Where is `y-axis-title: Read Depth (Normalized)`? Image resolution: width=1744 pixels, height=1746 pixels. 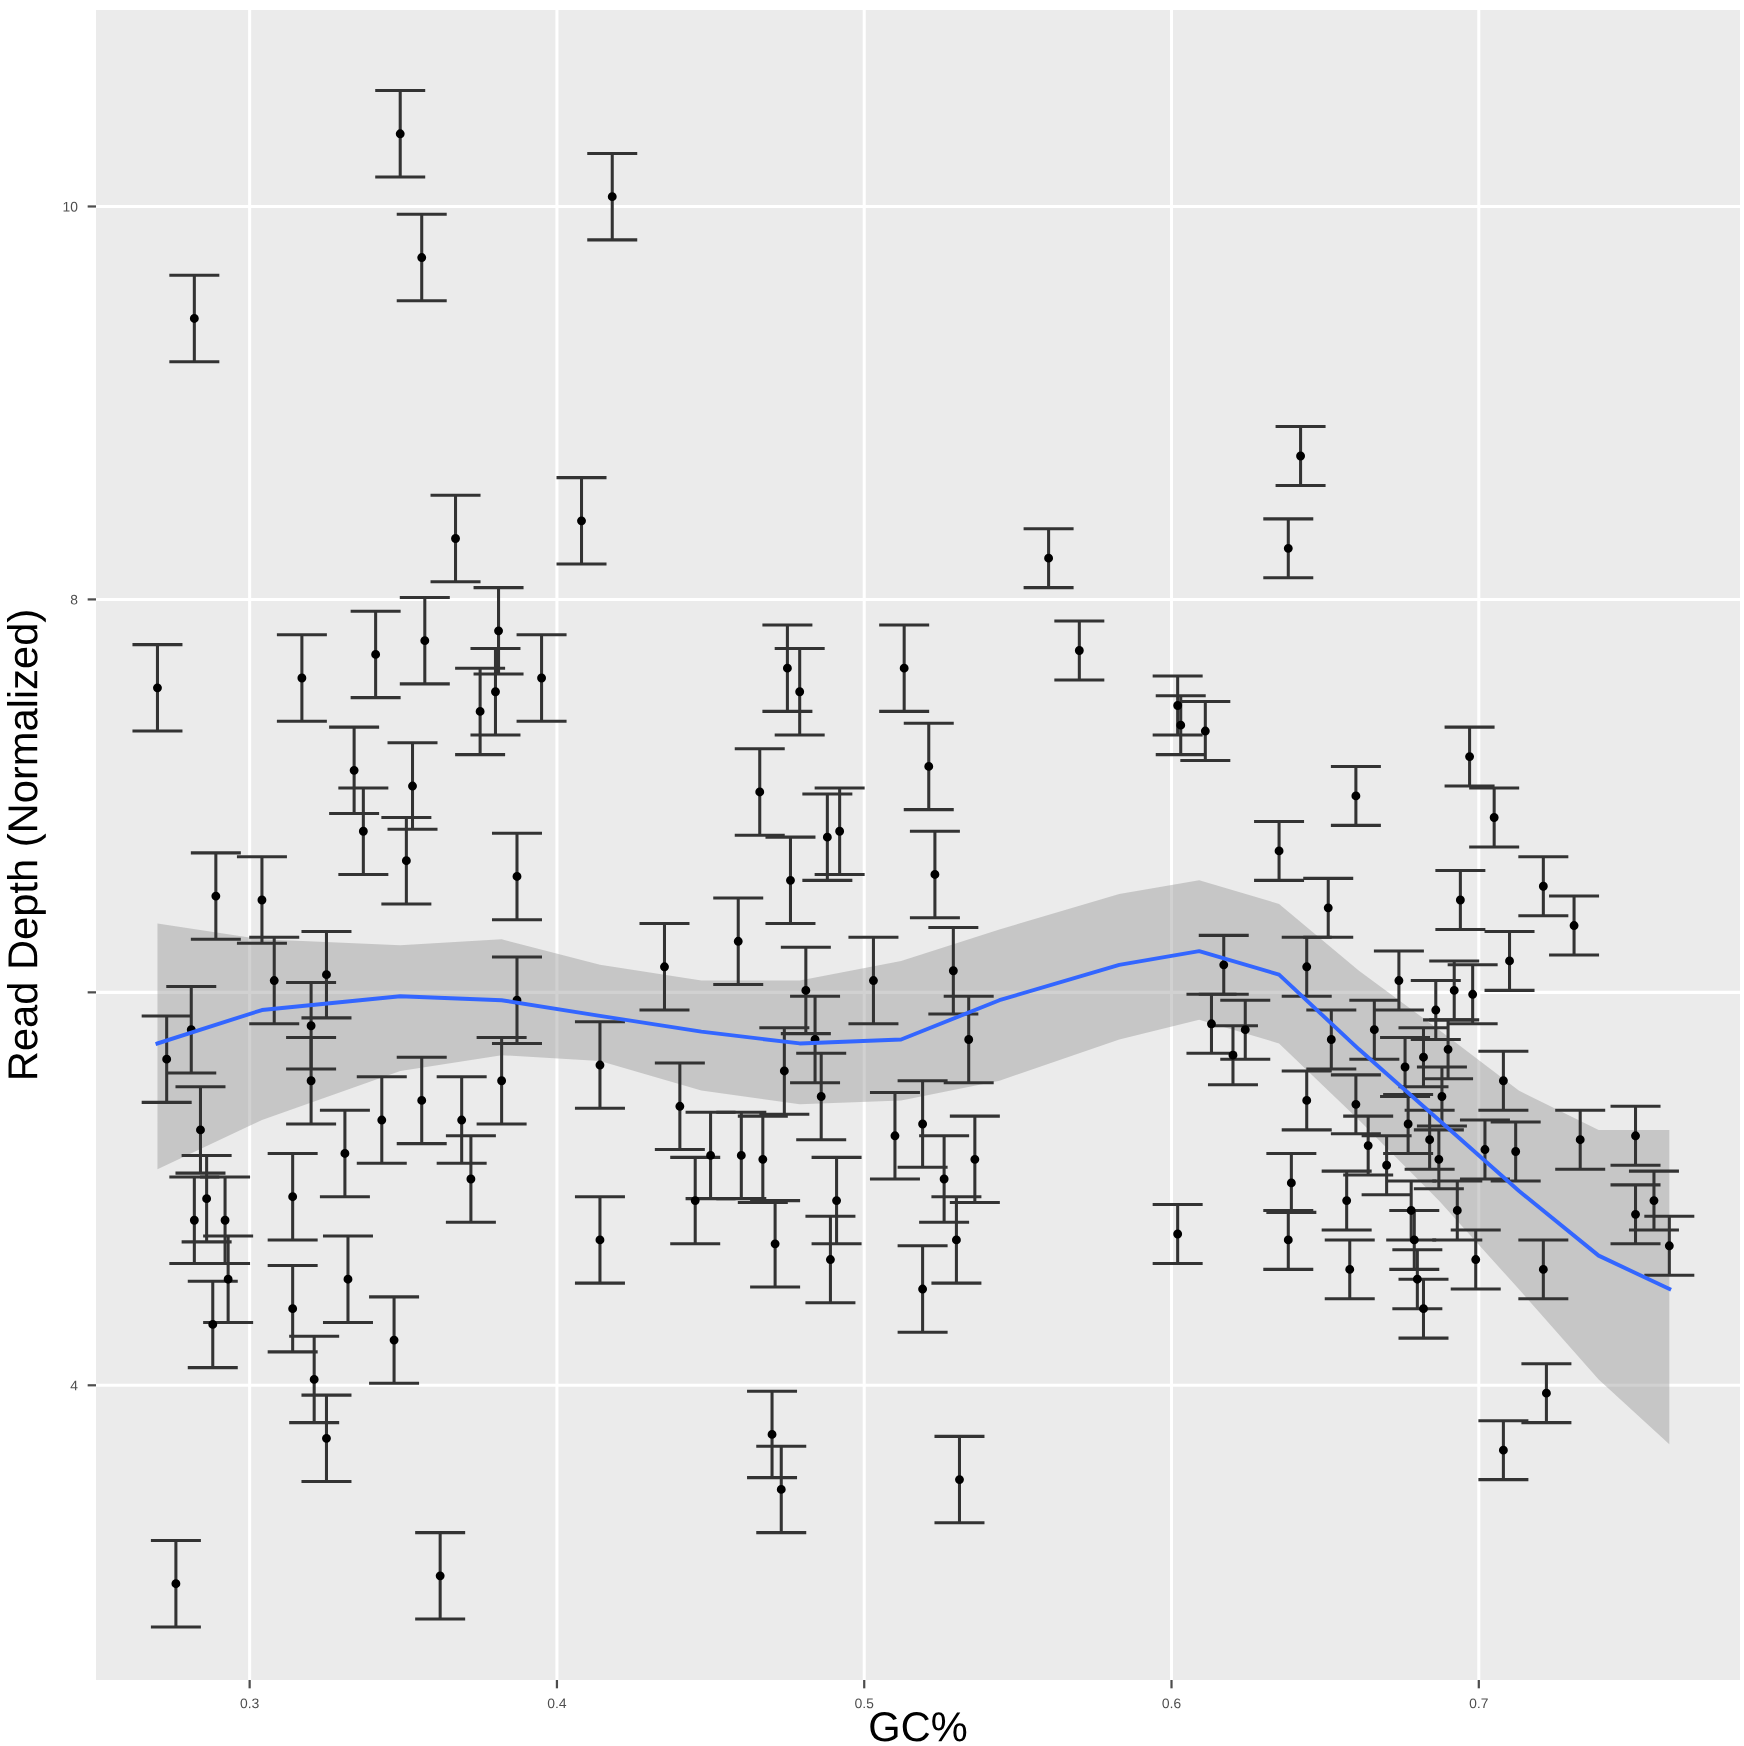 y-axis-title: Read Depth (Normalized) is located at coordinates (26, 844).